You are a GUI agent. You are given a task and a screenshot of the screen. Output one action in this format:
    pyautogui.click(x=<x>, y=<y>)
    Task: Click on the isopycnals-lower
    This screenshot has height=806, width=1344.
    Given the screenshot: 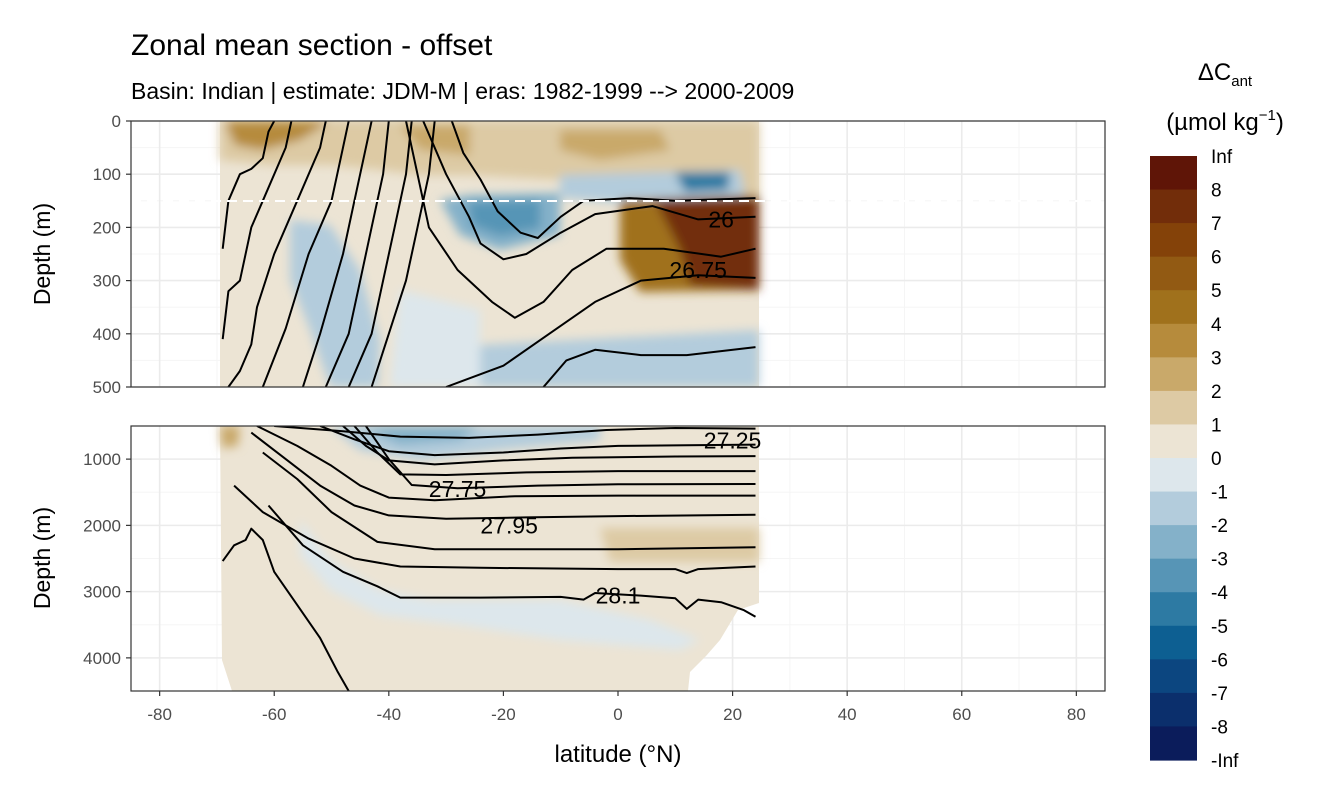 What is the action you would take?
    pyautogui.click(x=488, y=558)
    